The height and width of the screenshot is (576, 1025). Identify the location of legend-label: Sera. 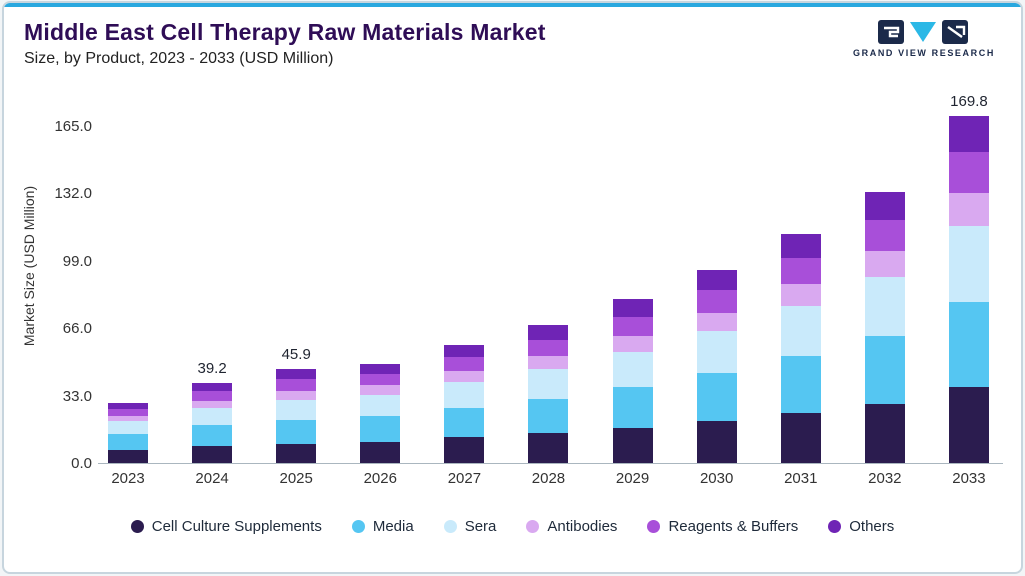
(480, 526).